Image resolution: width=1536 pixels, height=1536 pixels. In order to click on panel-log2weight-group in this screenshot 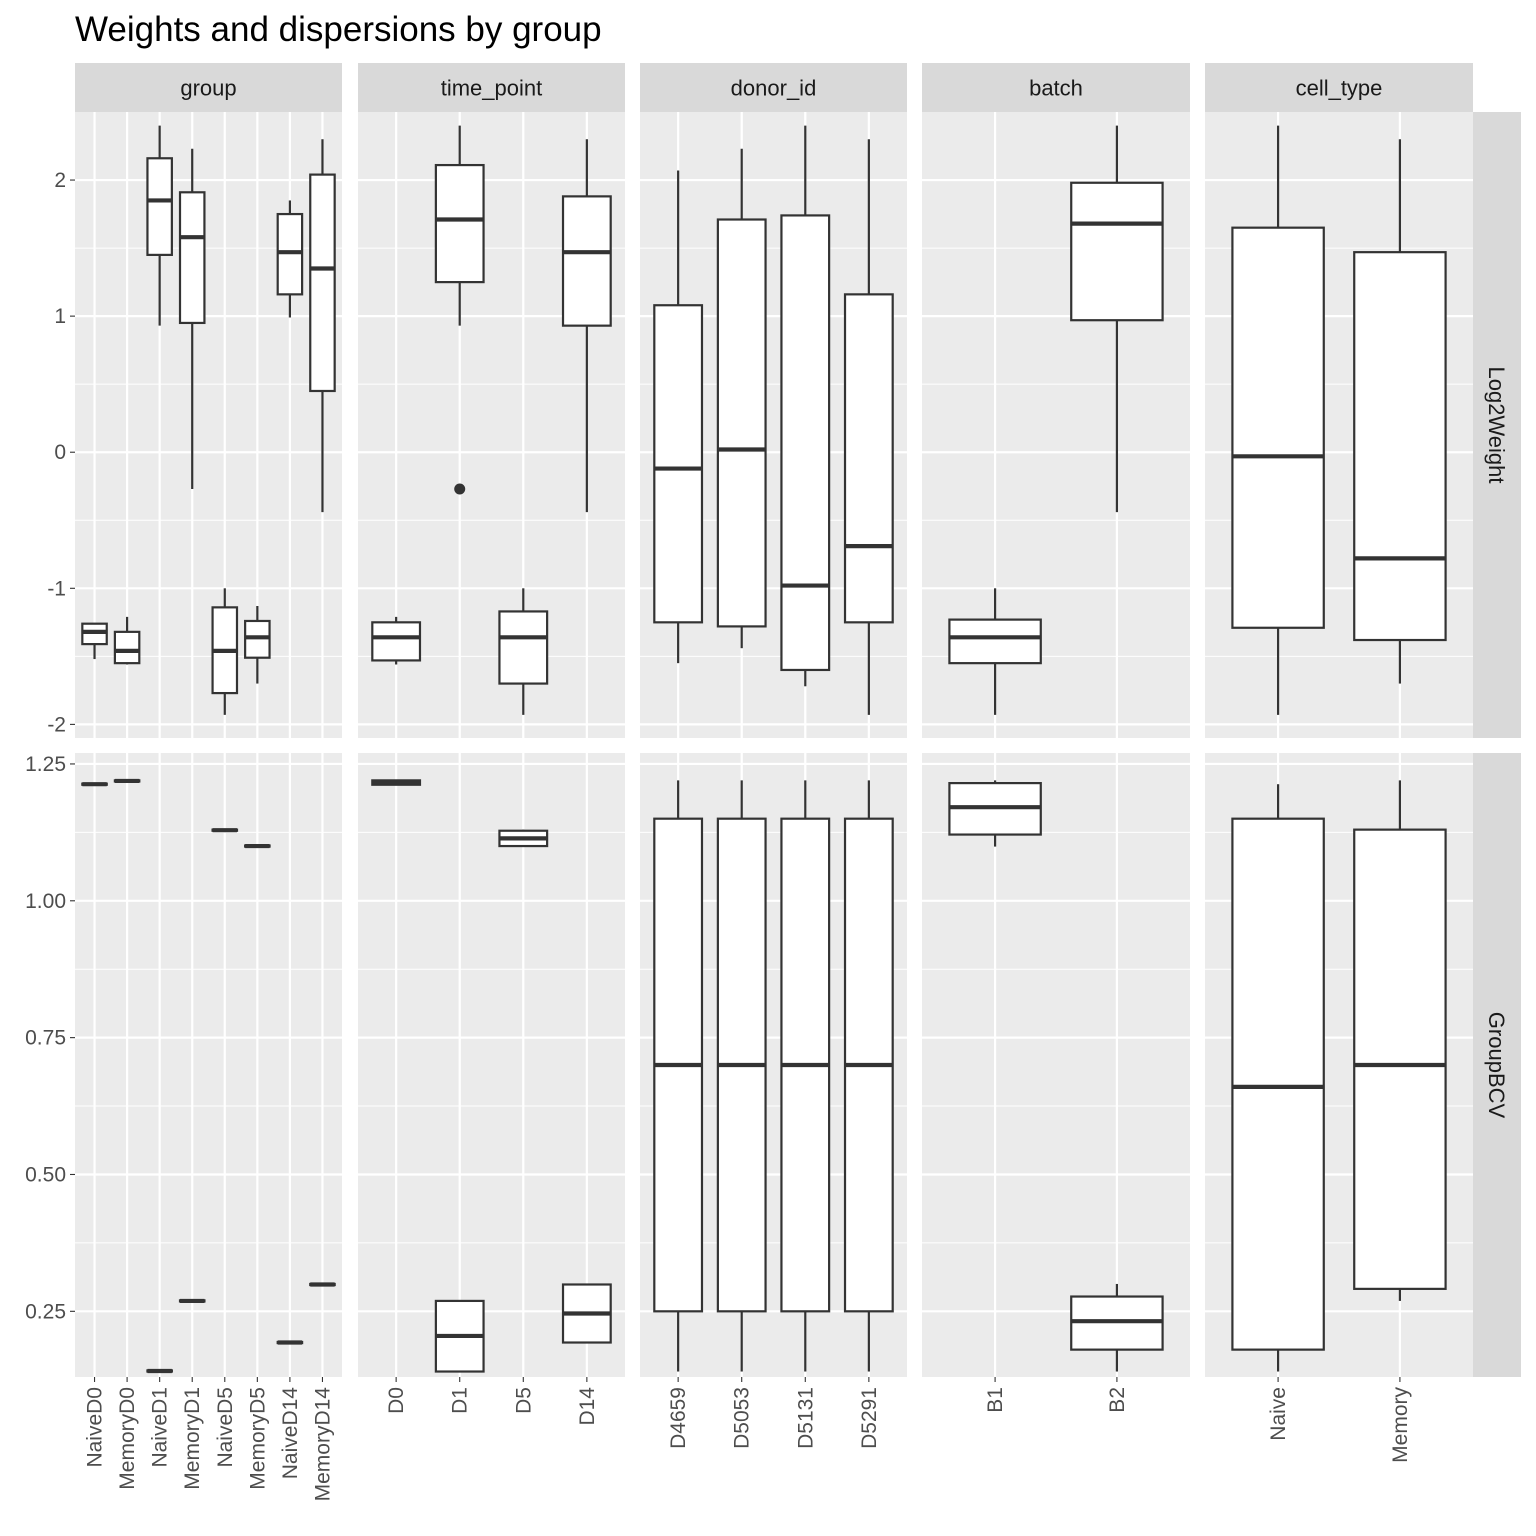, I will do `click(208, 425)`.